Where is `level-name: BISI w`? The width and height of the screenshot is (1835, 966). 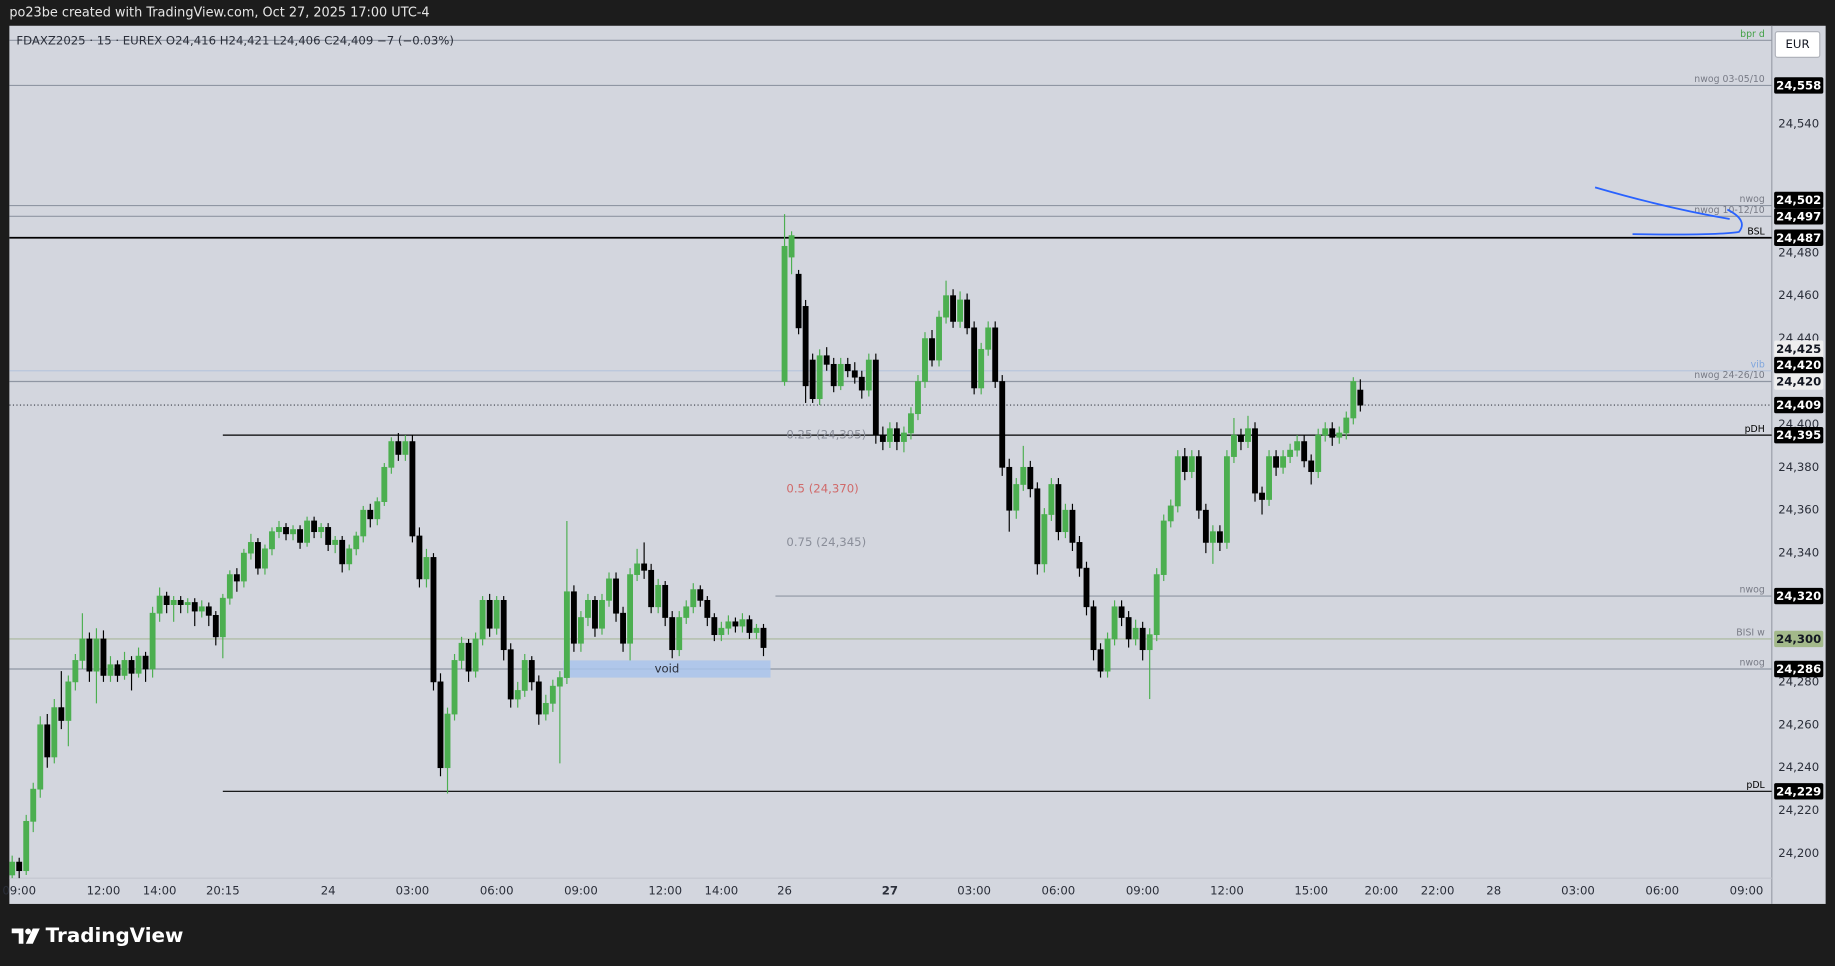 level-name: BISI w is located at coordinates (1750, 633).